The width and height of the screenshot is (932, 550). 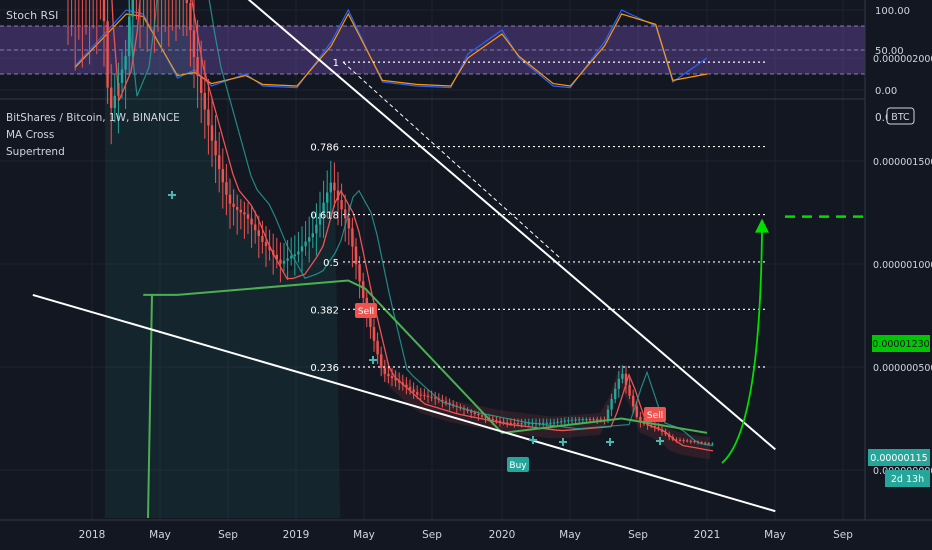 I want to click on fib-level-label: 0.236, so click(x=324, y=368).